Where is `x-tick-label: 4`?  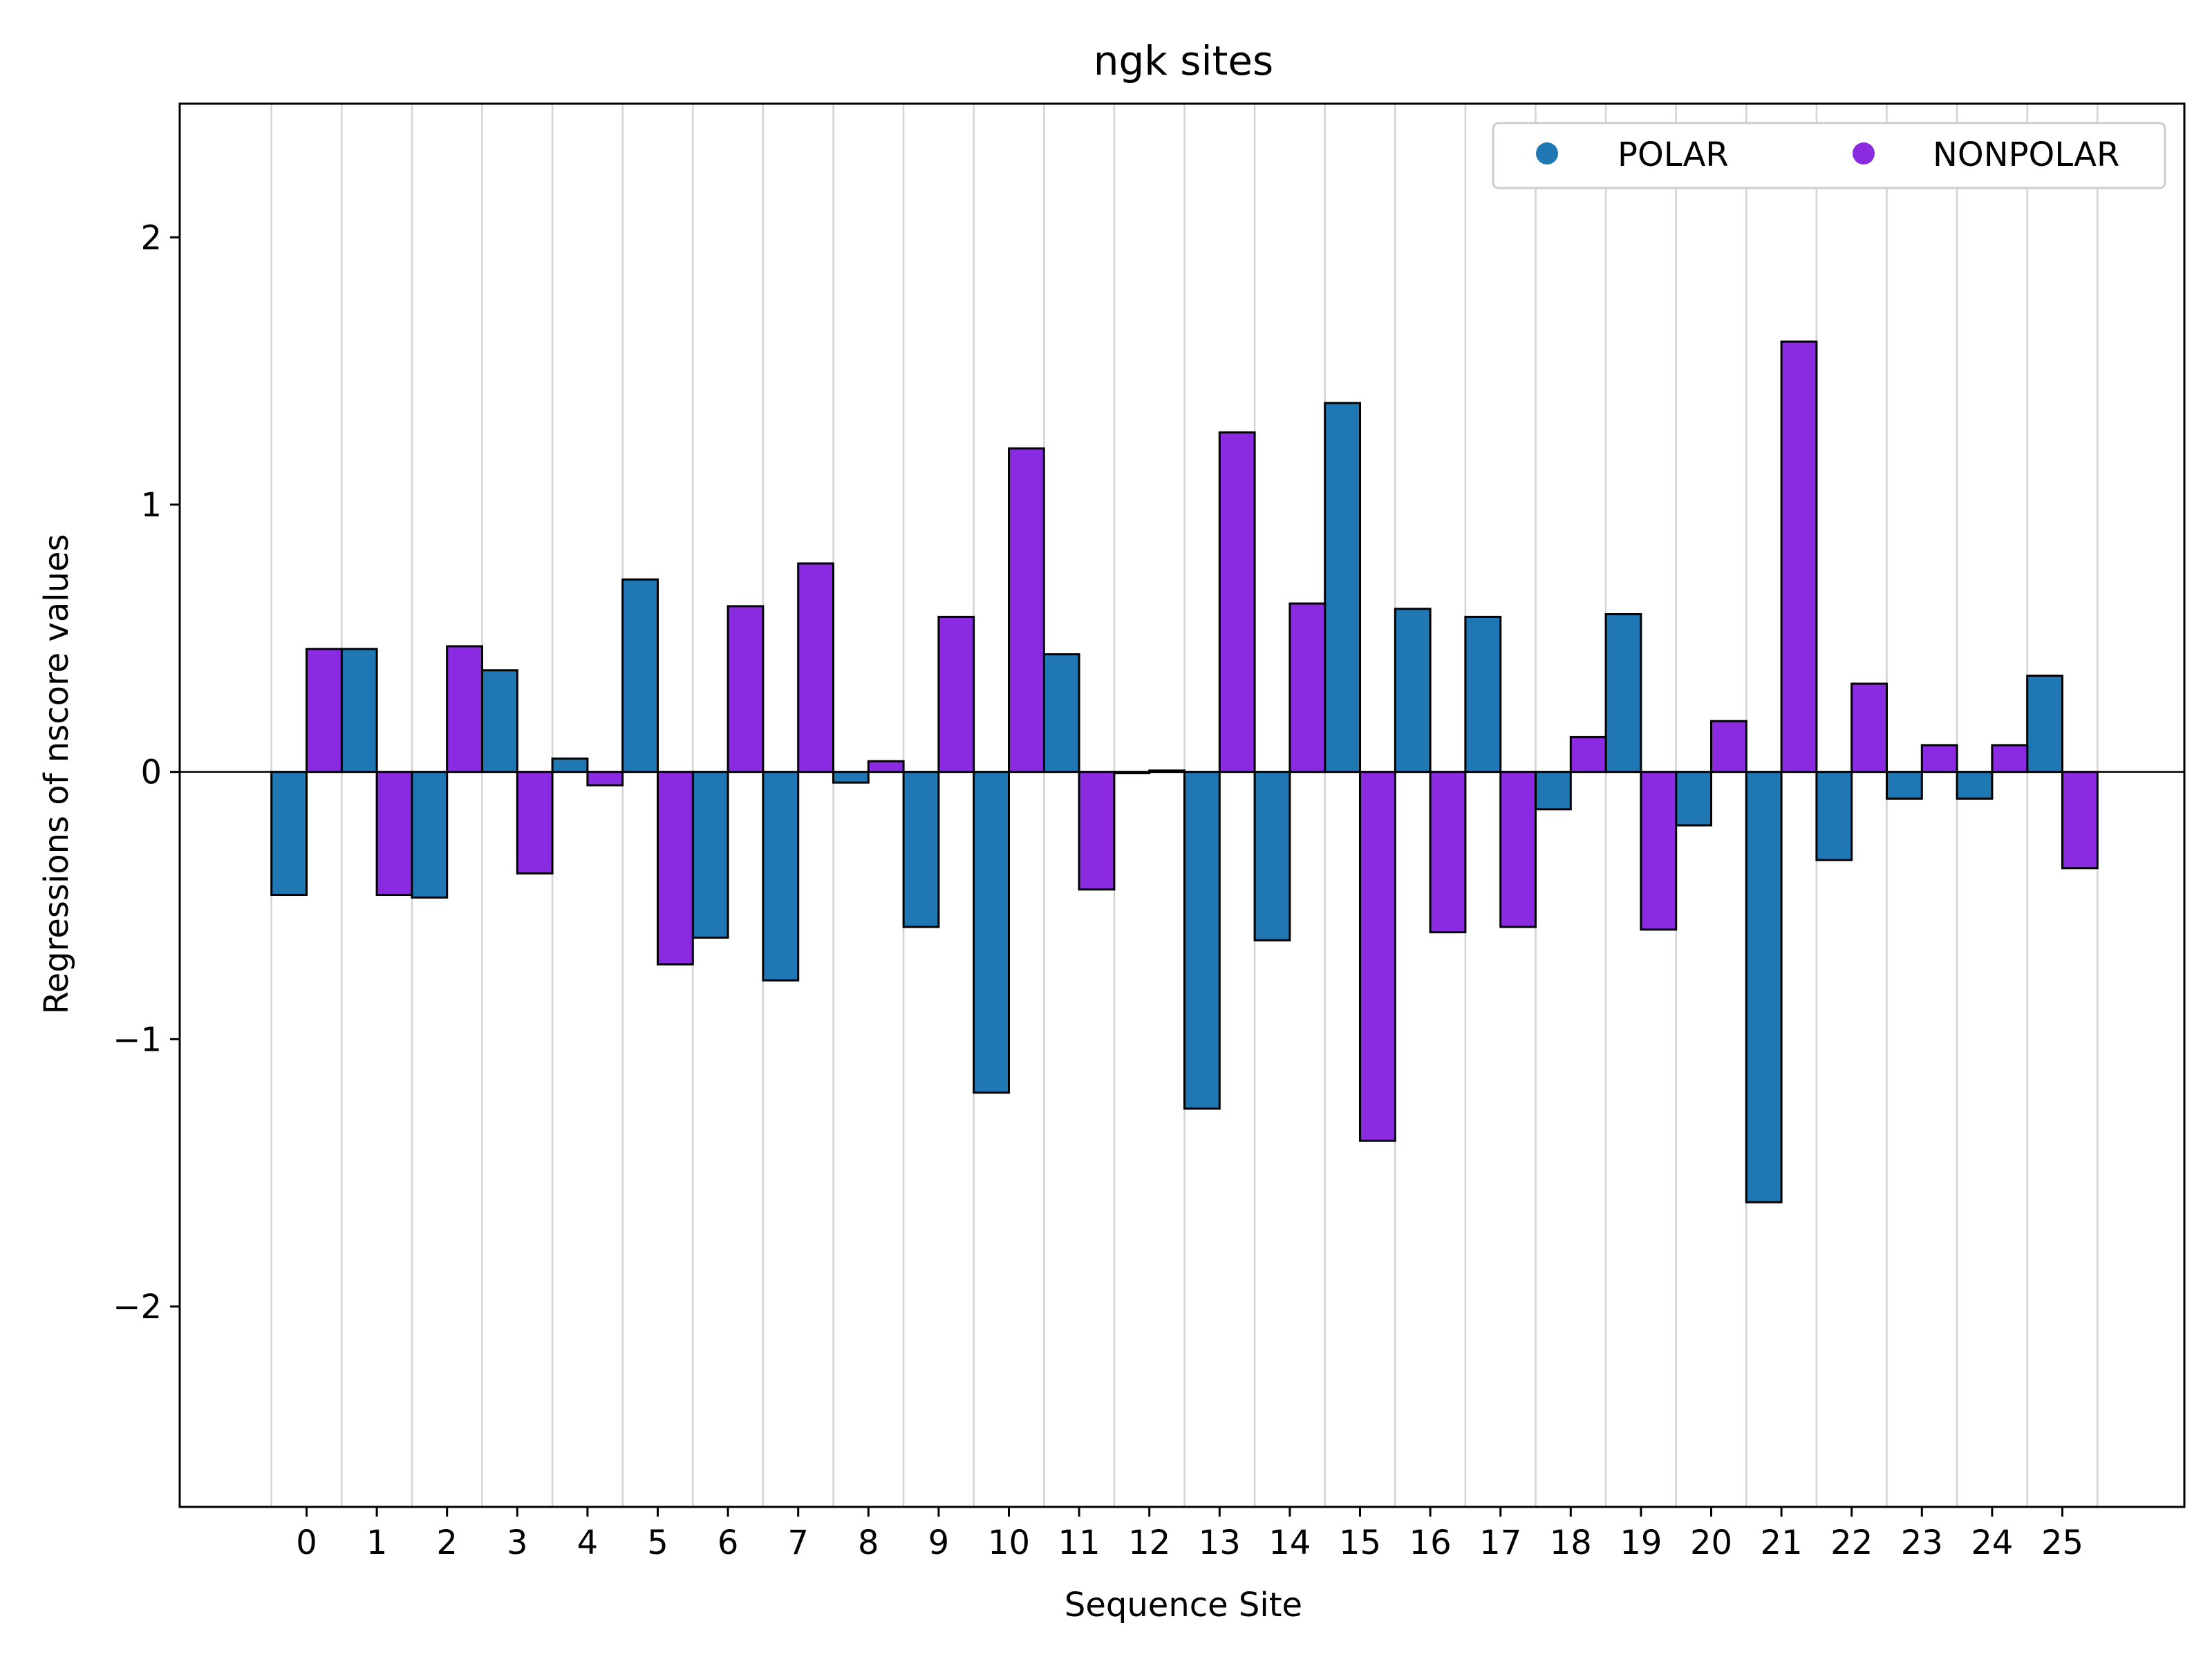
x-tick-label: 4 is located at coordinates (588, 1543).